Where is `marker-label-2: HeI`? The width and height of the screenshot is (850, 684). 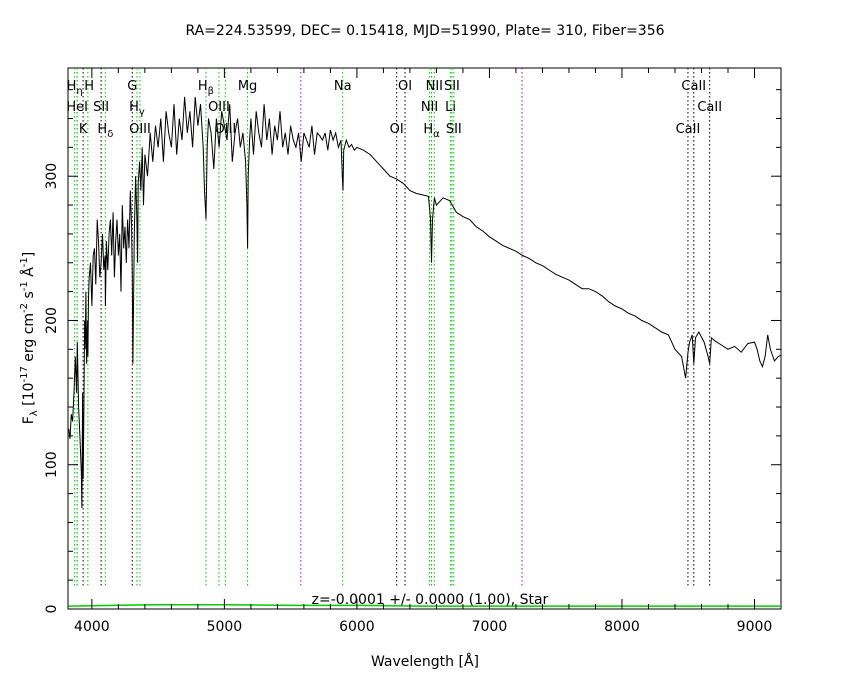 marker-label-2: HeI is located at coordinates (77, 107).